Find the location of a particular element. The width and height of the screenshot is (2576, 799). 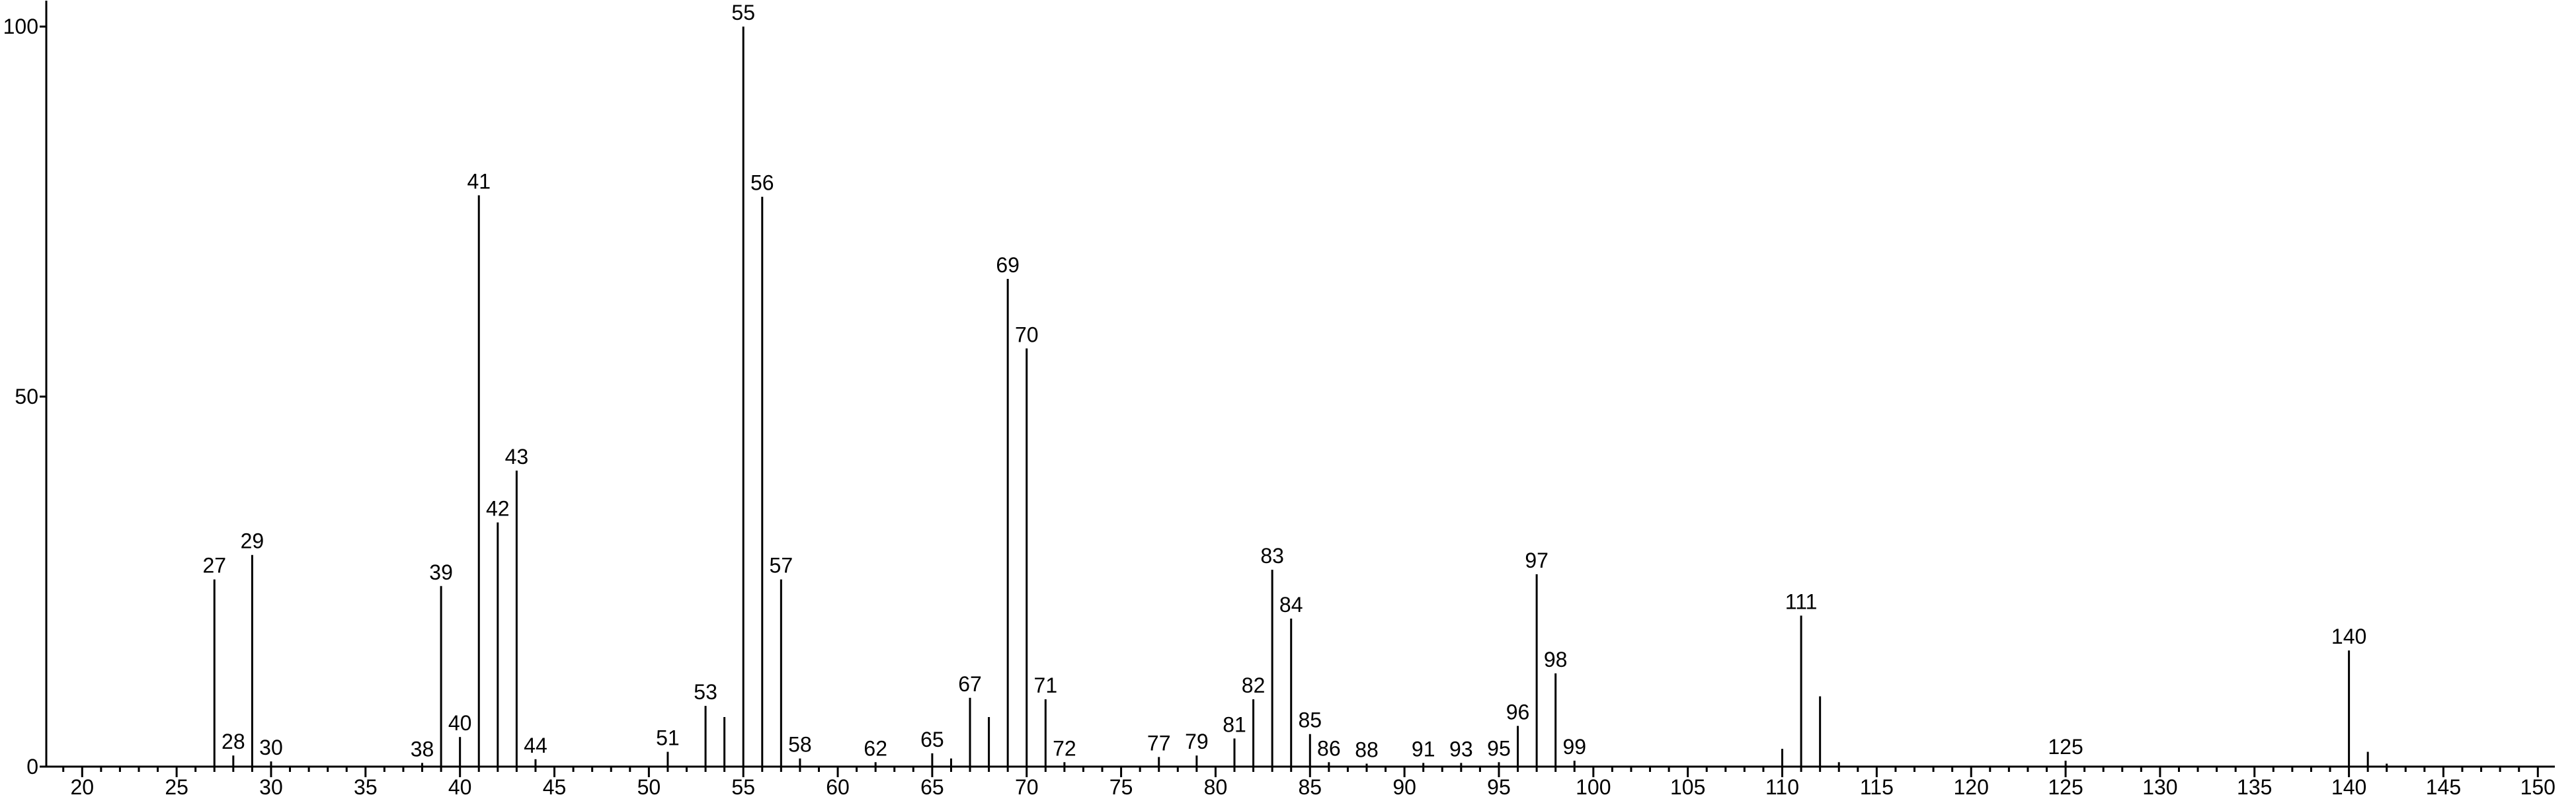

y-tick-label: 0 is located at coordinates (32, 767).